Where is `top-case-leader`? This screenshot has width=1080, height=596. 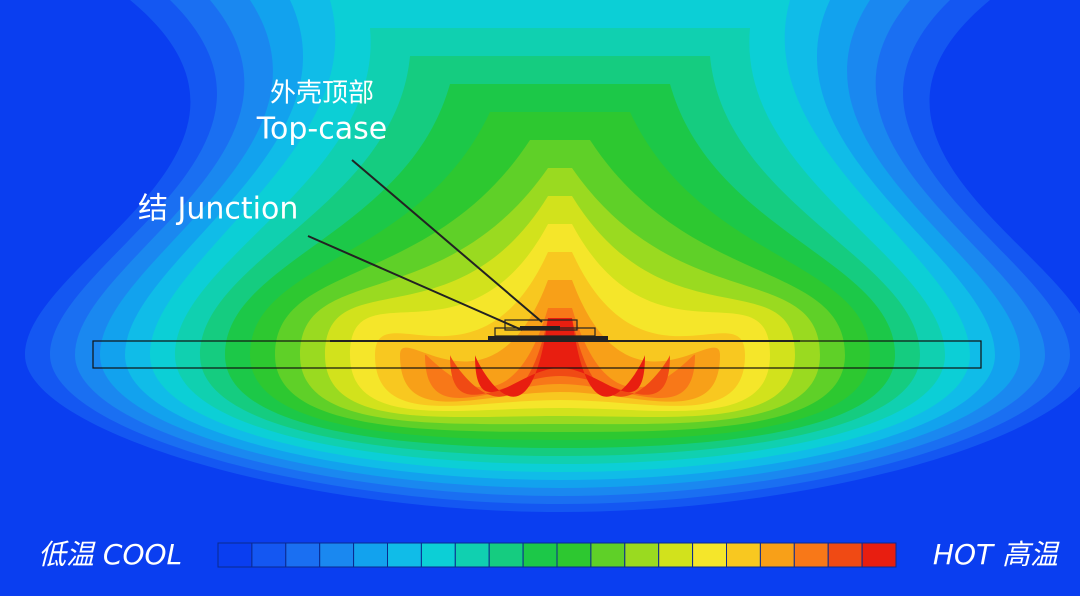 top-case-leader is located at coordinates (447, 241).